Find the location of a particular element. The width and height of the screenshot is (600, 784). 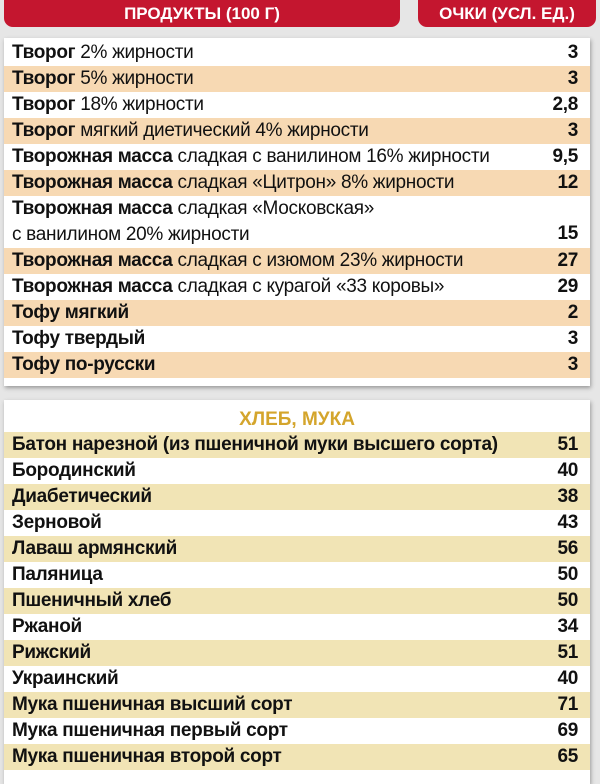

points-value: 43 is located at coordinates (567, 522).